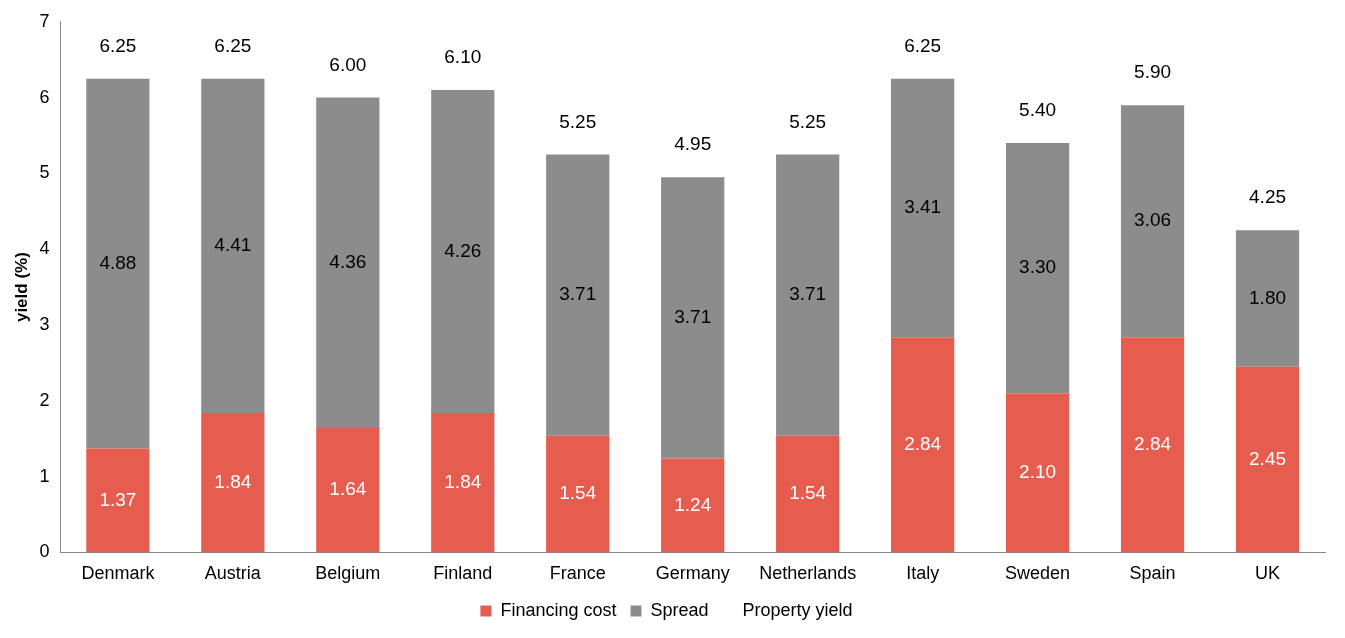  What do you see at coordinates (1268, 573) in the screenshot?
I see `x-tick-label: UK` at bounding box center [1268, 573].